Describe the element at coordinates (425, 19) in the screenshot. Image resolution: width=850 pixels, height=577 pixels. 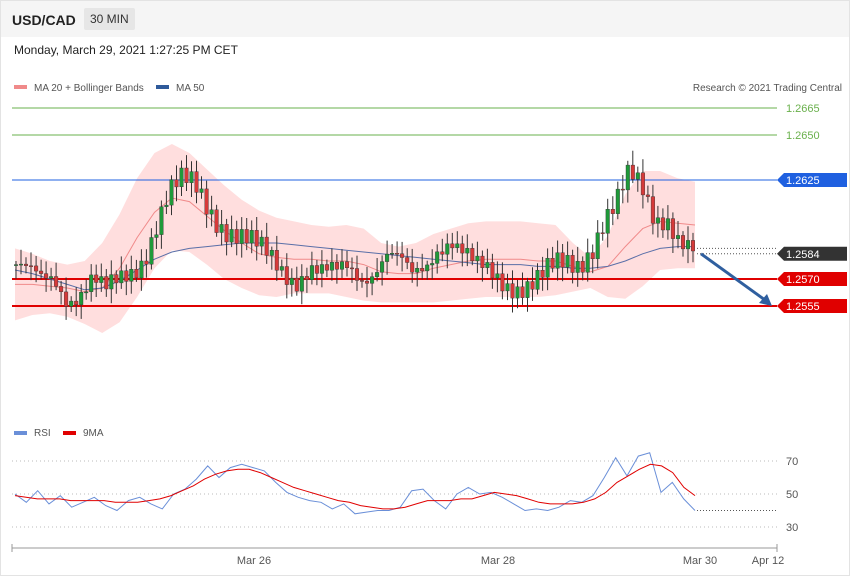
I see `chart-header: USD/CAD 30 MIN` at that location.